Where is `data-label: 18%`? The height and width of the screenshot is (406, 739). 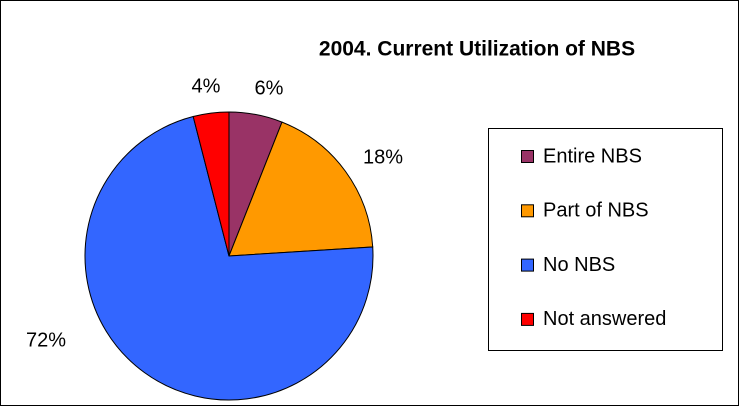
data-label: 18% is located at coordinates (383, 157).